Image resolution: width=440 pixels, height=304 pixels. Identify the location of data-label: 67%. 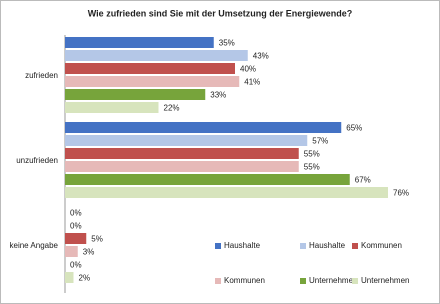
(363, 180).